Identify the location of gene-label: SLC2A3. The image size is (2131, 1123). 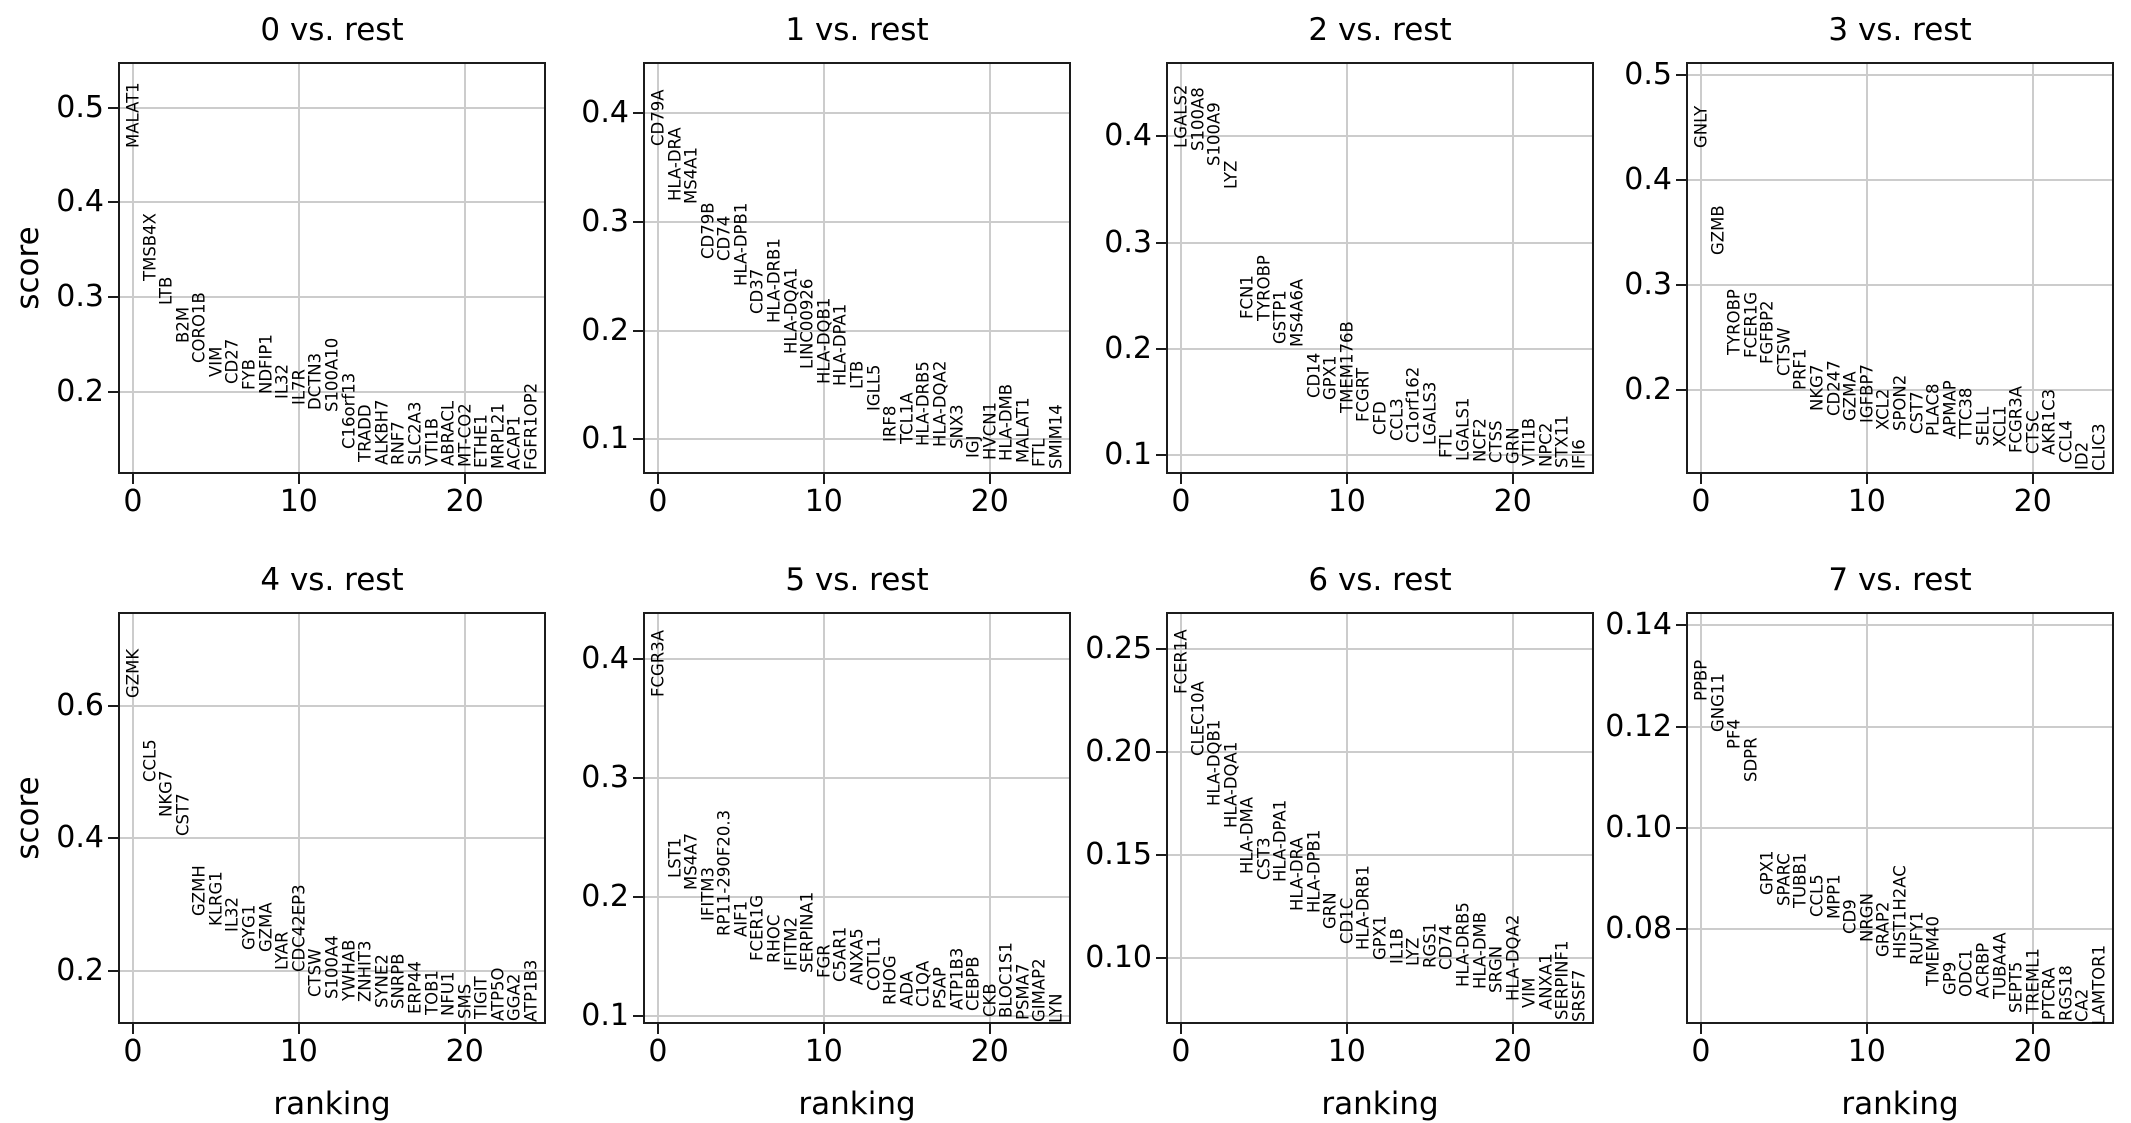
(415, 433).